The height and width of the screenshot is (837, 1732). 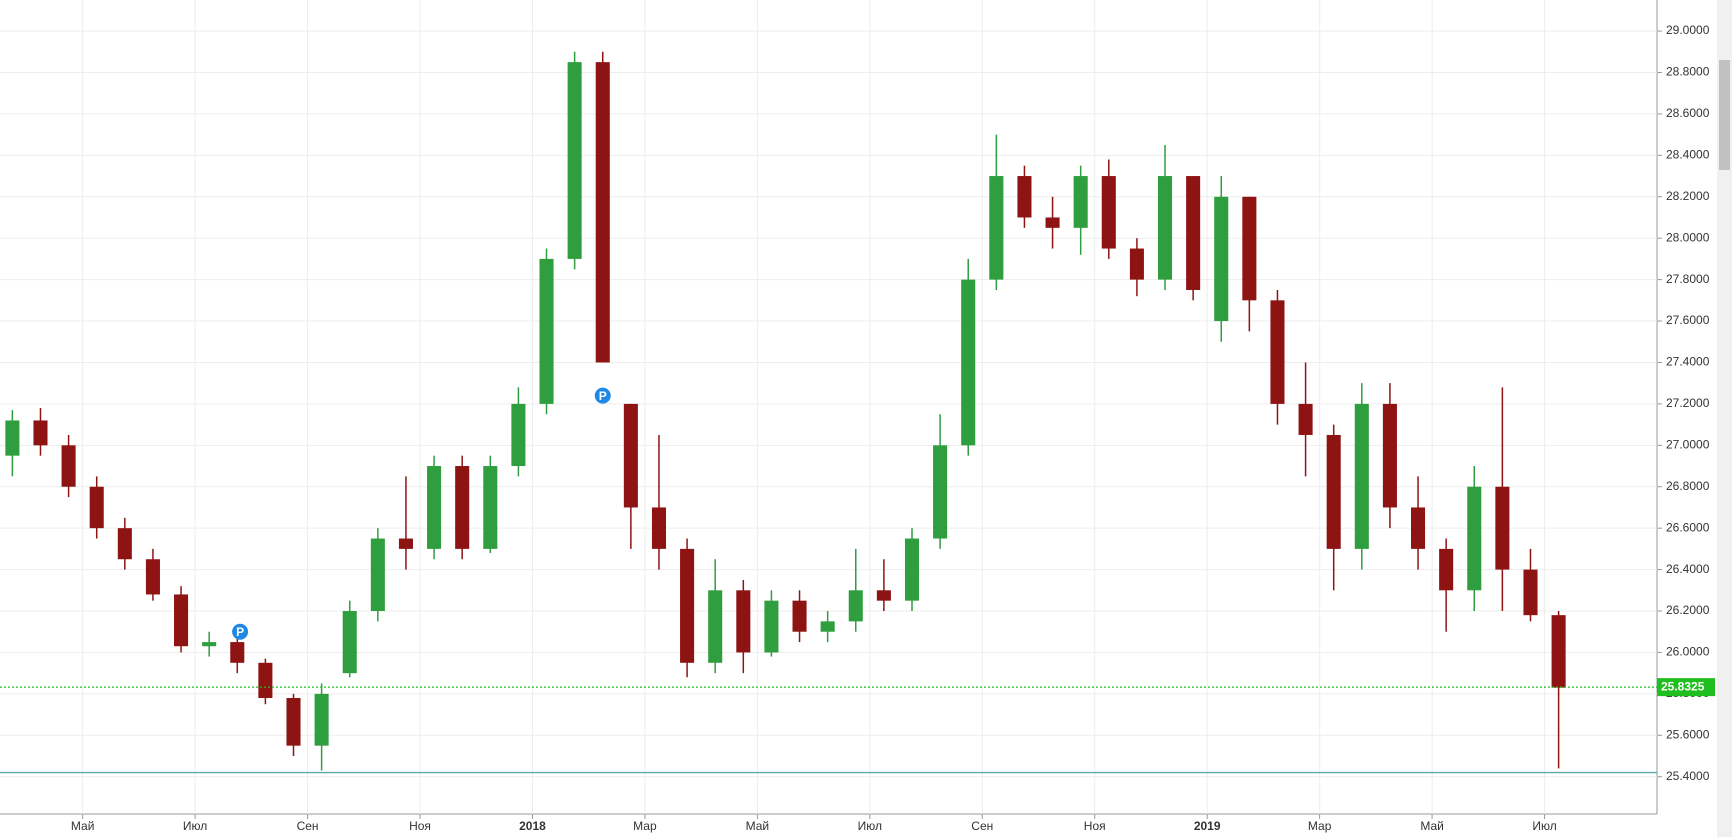 I want to click on scrollbar-thumb, so click(x=1724, y=115).